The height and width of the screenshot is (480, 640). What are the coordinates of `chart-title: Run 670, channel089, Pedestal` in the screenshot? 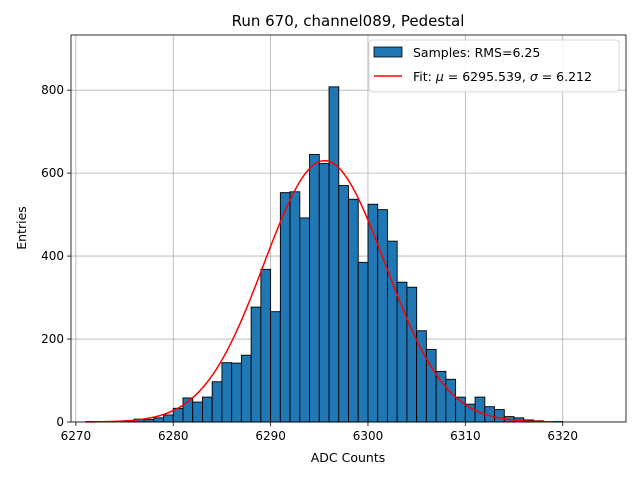 It's located at (348, 21).